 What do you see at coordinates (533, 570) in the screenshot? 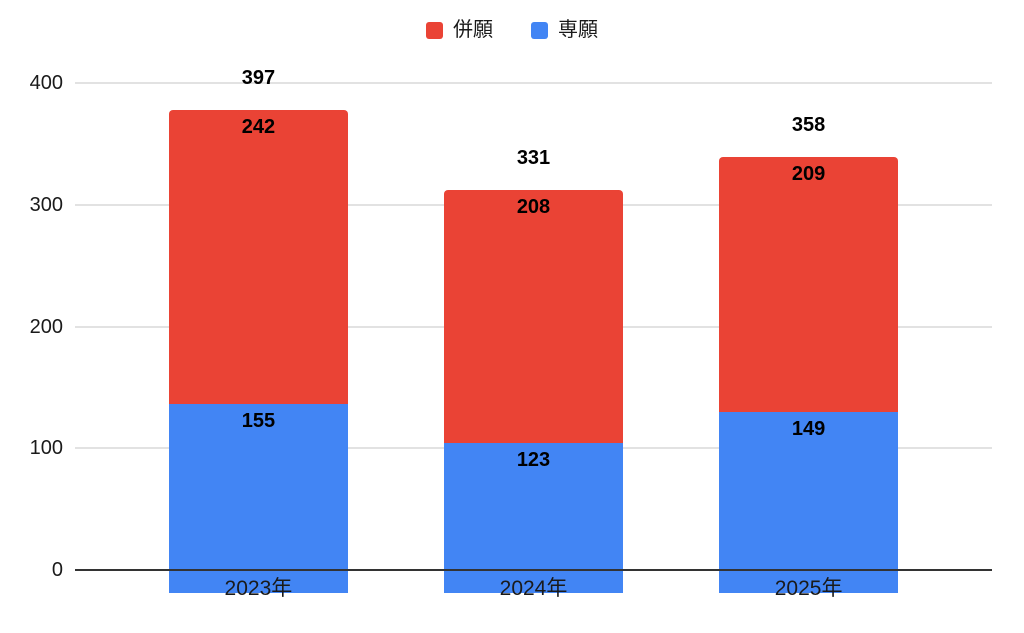
I see `x-axis-baseline` at bounding box center [533, 570].